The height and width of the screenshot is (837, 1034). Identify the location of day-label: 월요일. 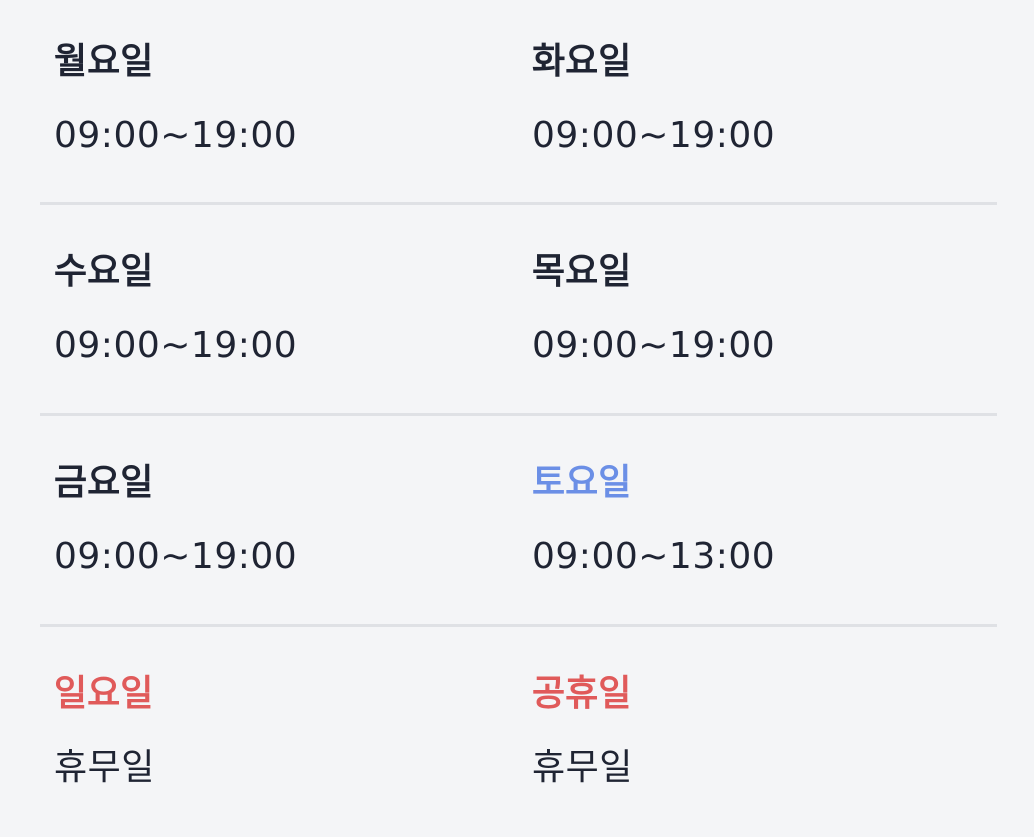
(104, 61).